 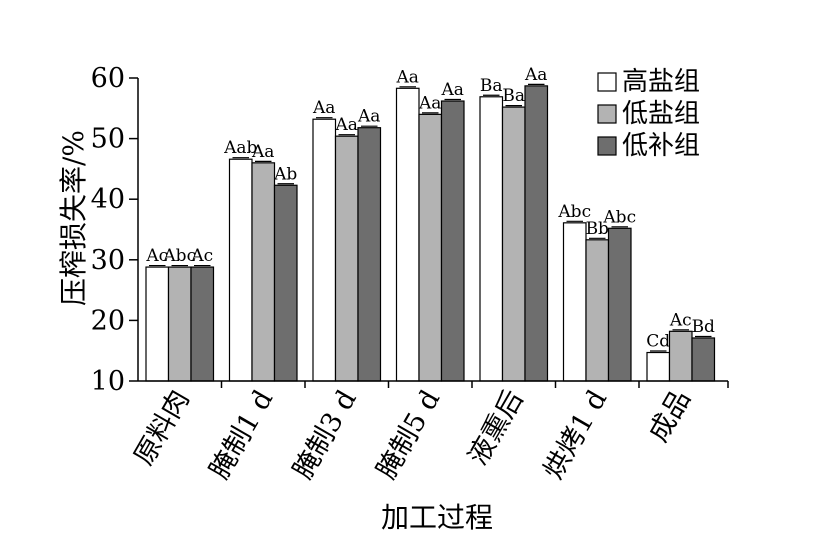 What do you see at coordinates (108, 381) in the screenshot?
I see `y-tick-label: 10` at bounding box center [108, 381].